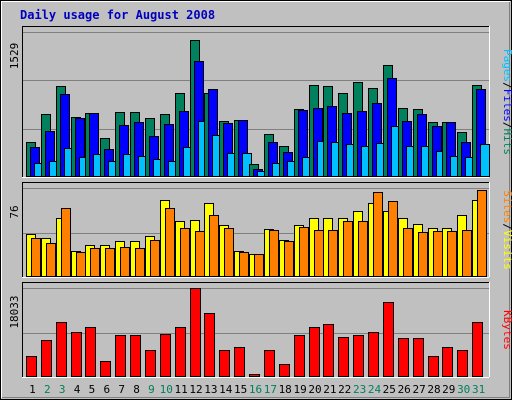 Image resolution: width=512 pixels, height=400 pixels. I want to click on x-tick-label-day-5: 5, so click(92, 389).